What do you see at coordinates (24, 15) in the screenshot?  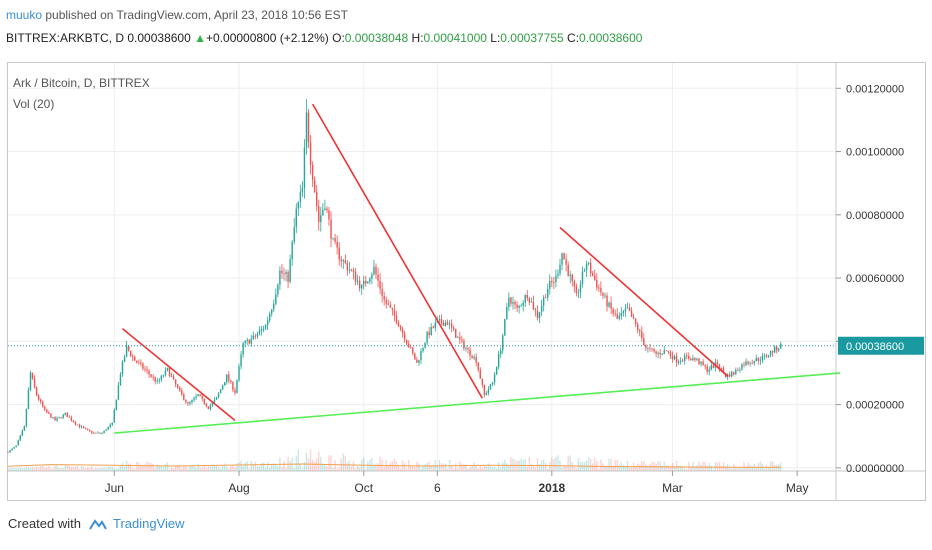 I see `author-link: muuko` at bounding box center [24, 15].